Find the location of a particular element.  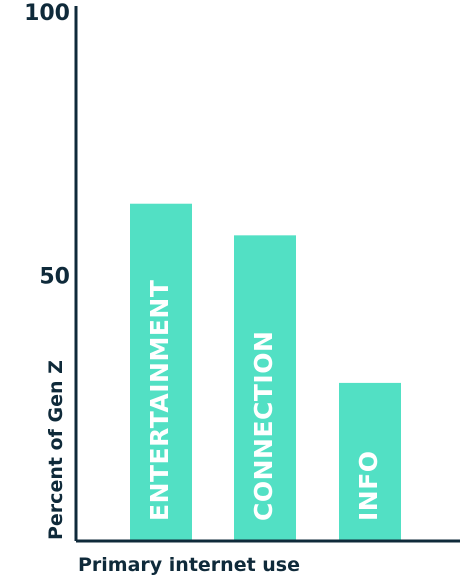

bar-info is located at coordinates (370, 461).